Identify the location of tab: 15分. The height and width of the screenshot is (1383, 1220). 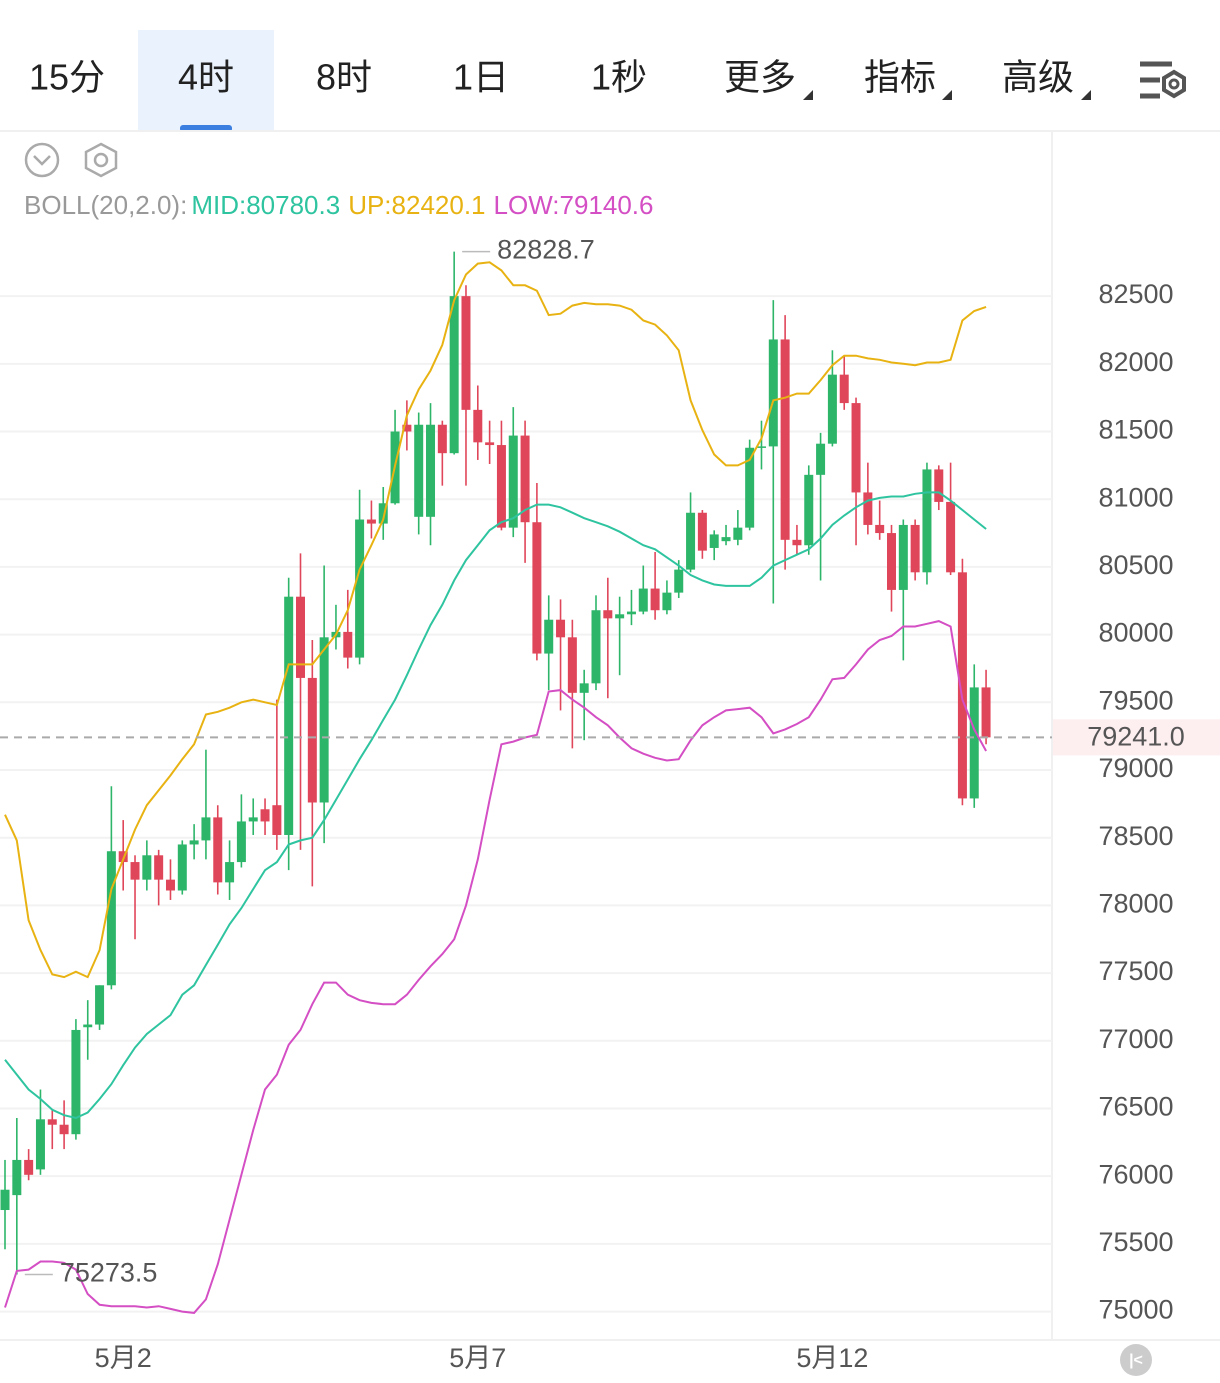
(67, 77).